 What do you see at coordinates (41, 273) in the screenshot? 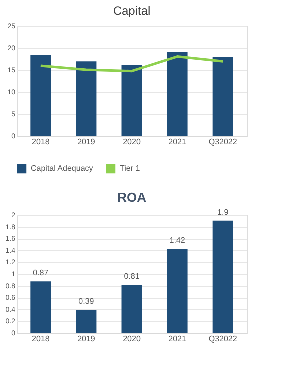
I see `data-label: 0.87` at bounding box center [41, 273].